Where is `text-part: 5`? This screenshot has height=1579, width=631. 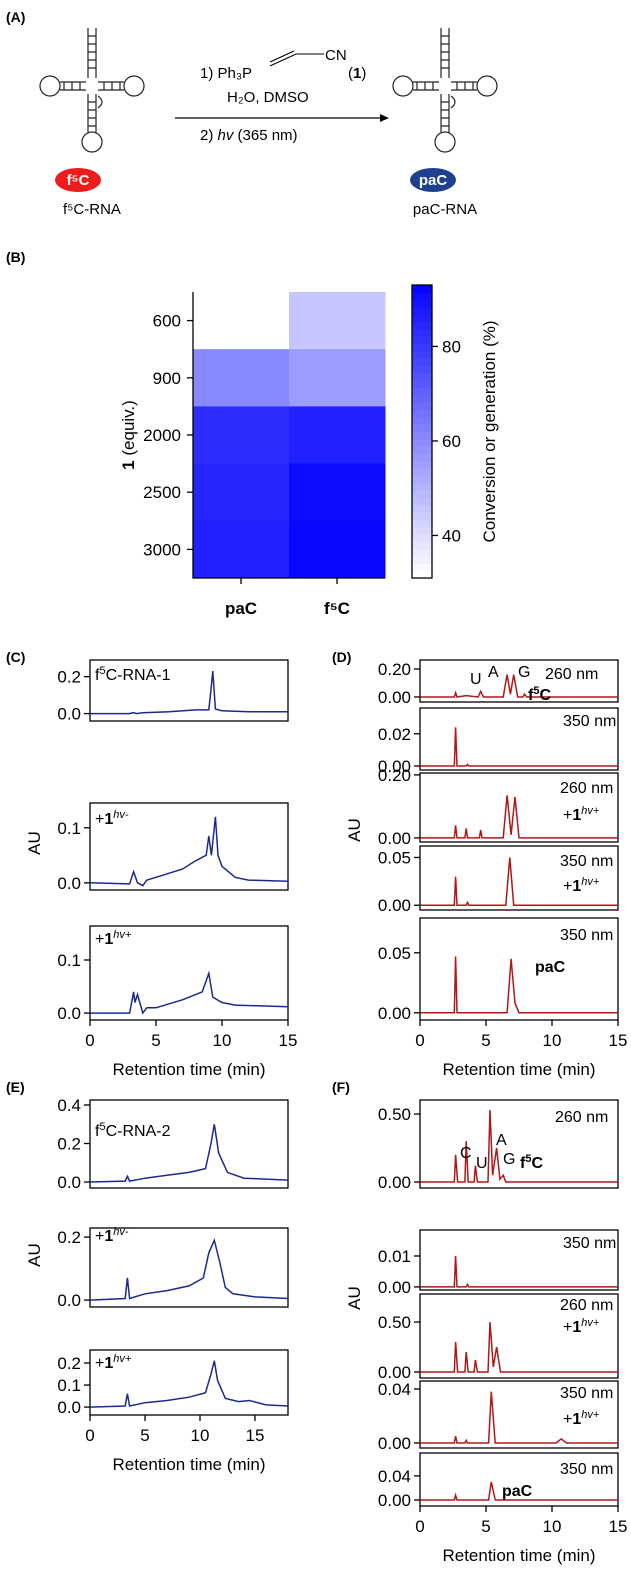
text-part: 5 is located at coordinates (102, 1127).